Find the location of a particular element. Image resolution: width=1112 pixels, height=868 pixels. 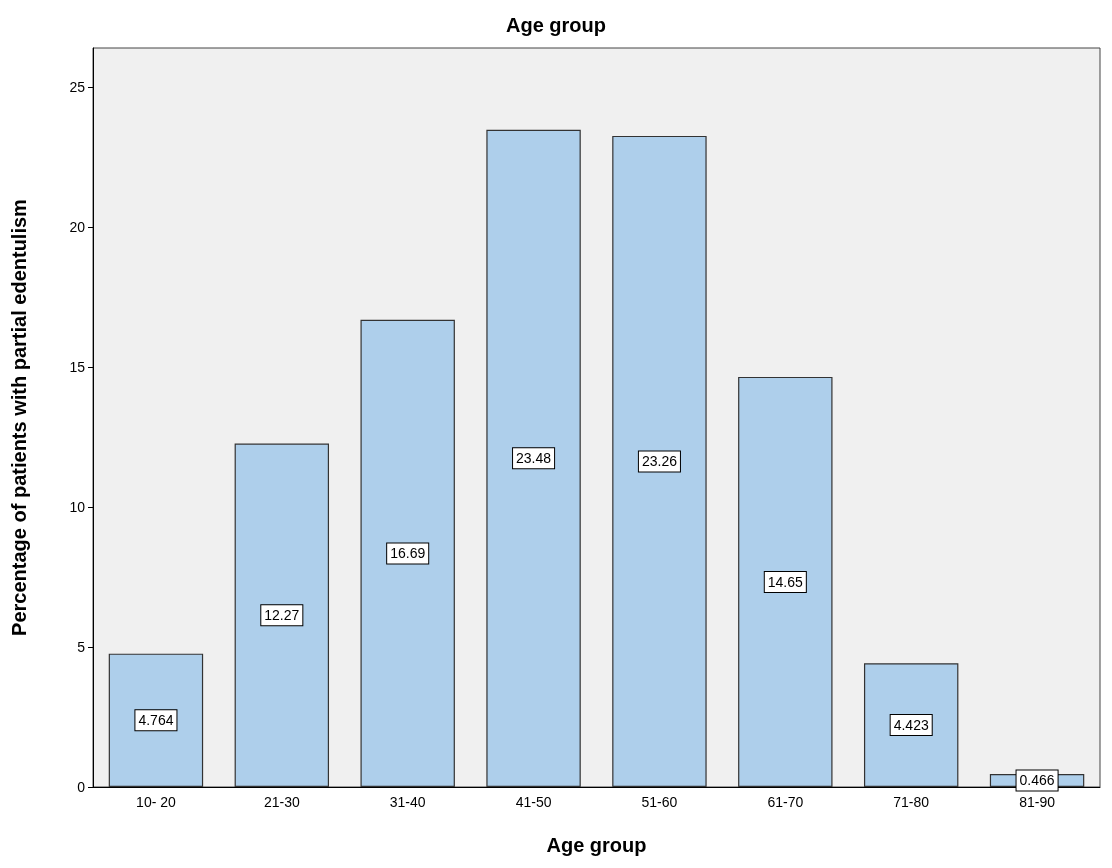

y-tick-label: 10 is located at coordinates (77, 507).